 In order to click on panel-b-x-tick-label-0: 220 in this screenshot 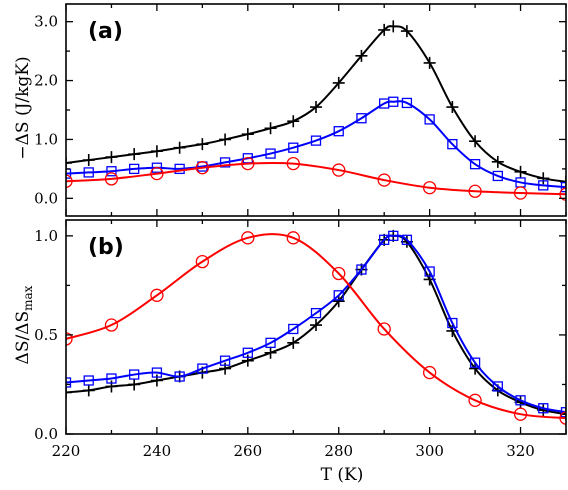, I will do `click(66, 451)`.